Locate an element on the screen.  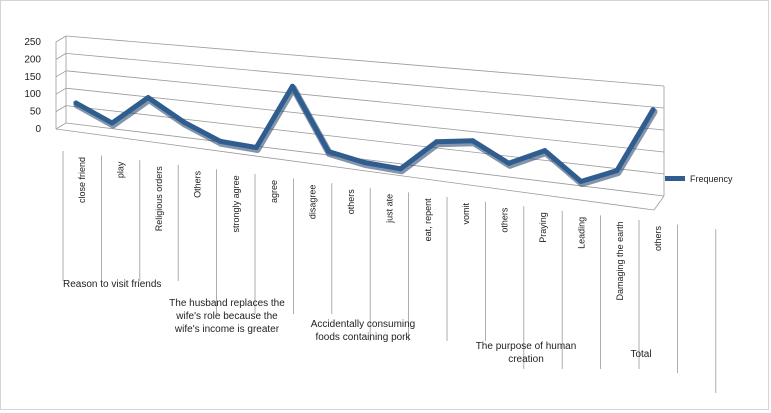
group-label: The purpose of human is located at coordinates (526, 346).